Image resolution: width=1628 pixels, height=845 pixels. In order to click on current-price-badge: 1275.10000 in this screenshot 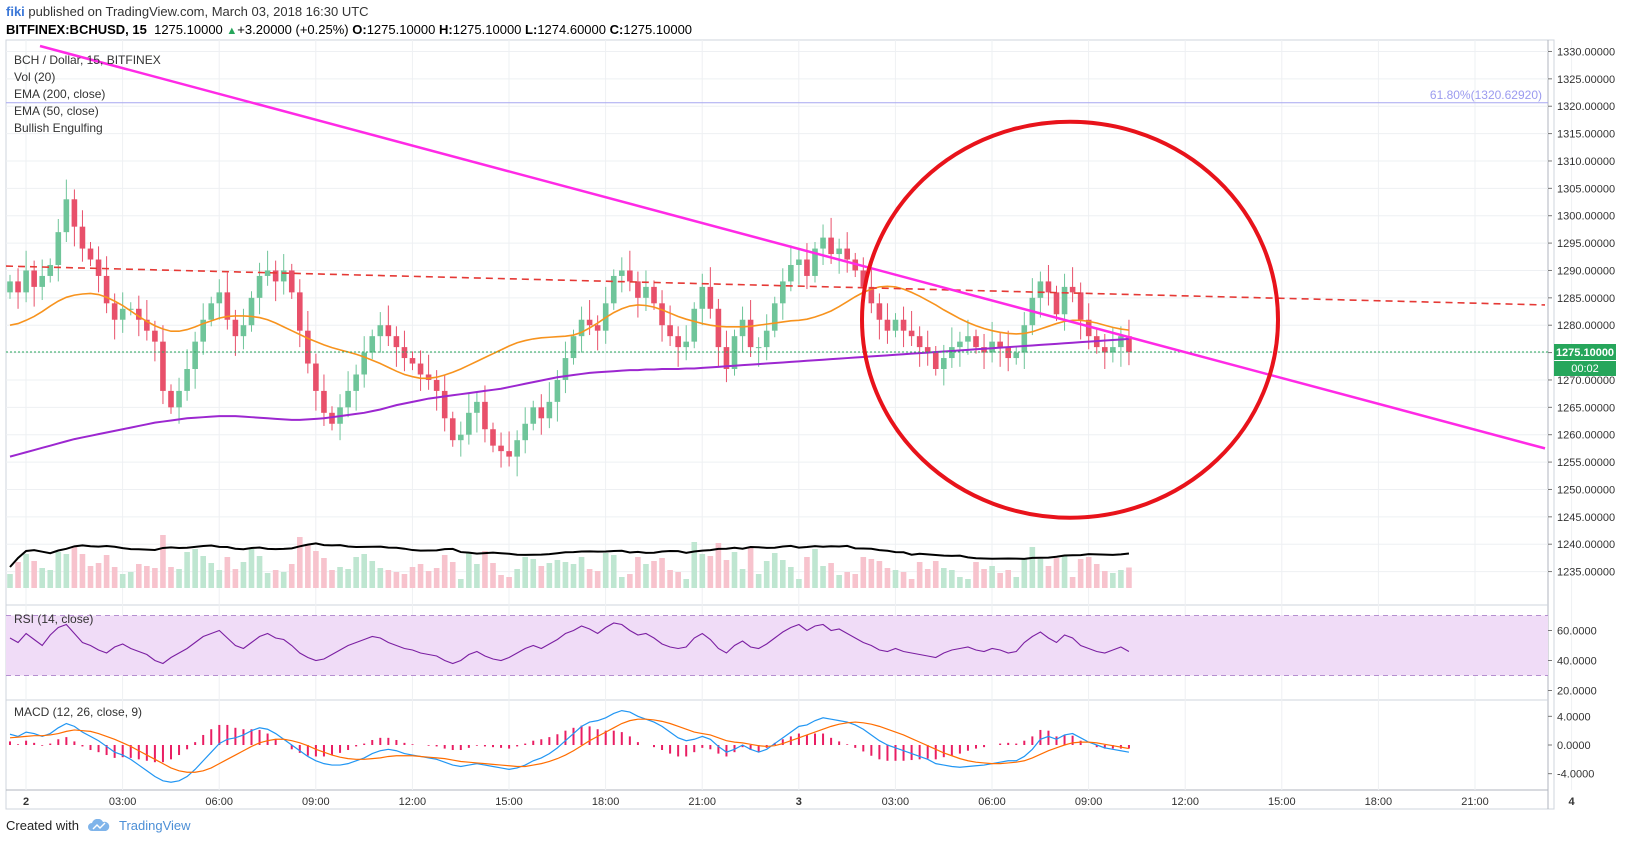, I will do `click(1585, 353)`.